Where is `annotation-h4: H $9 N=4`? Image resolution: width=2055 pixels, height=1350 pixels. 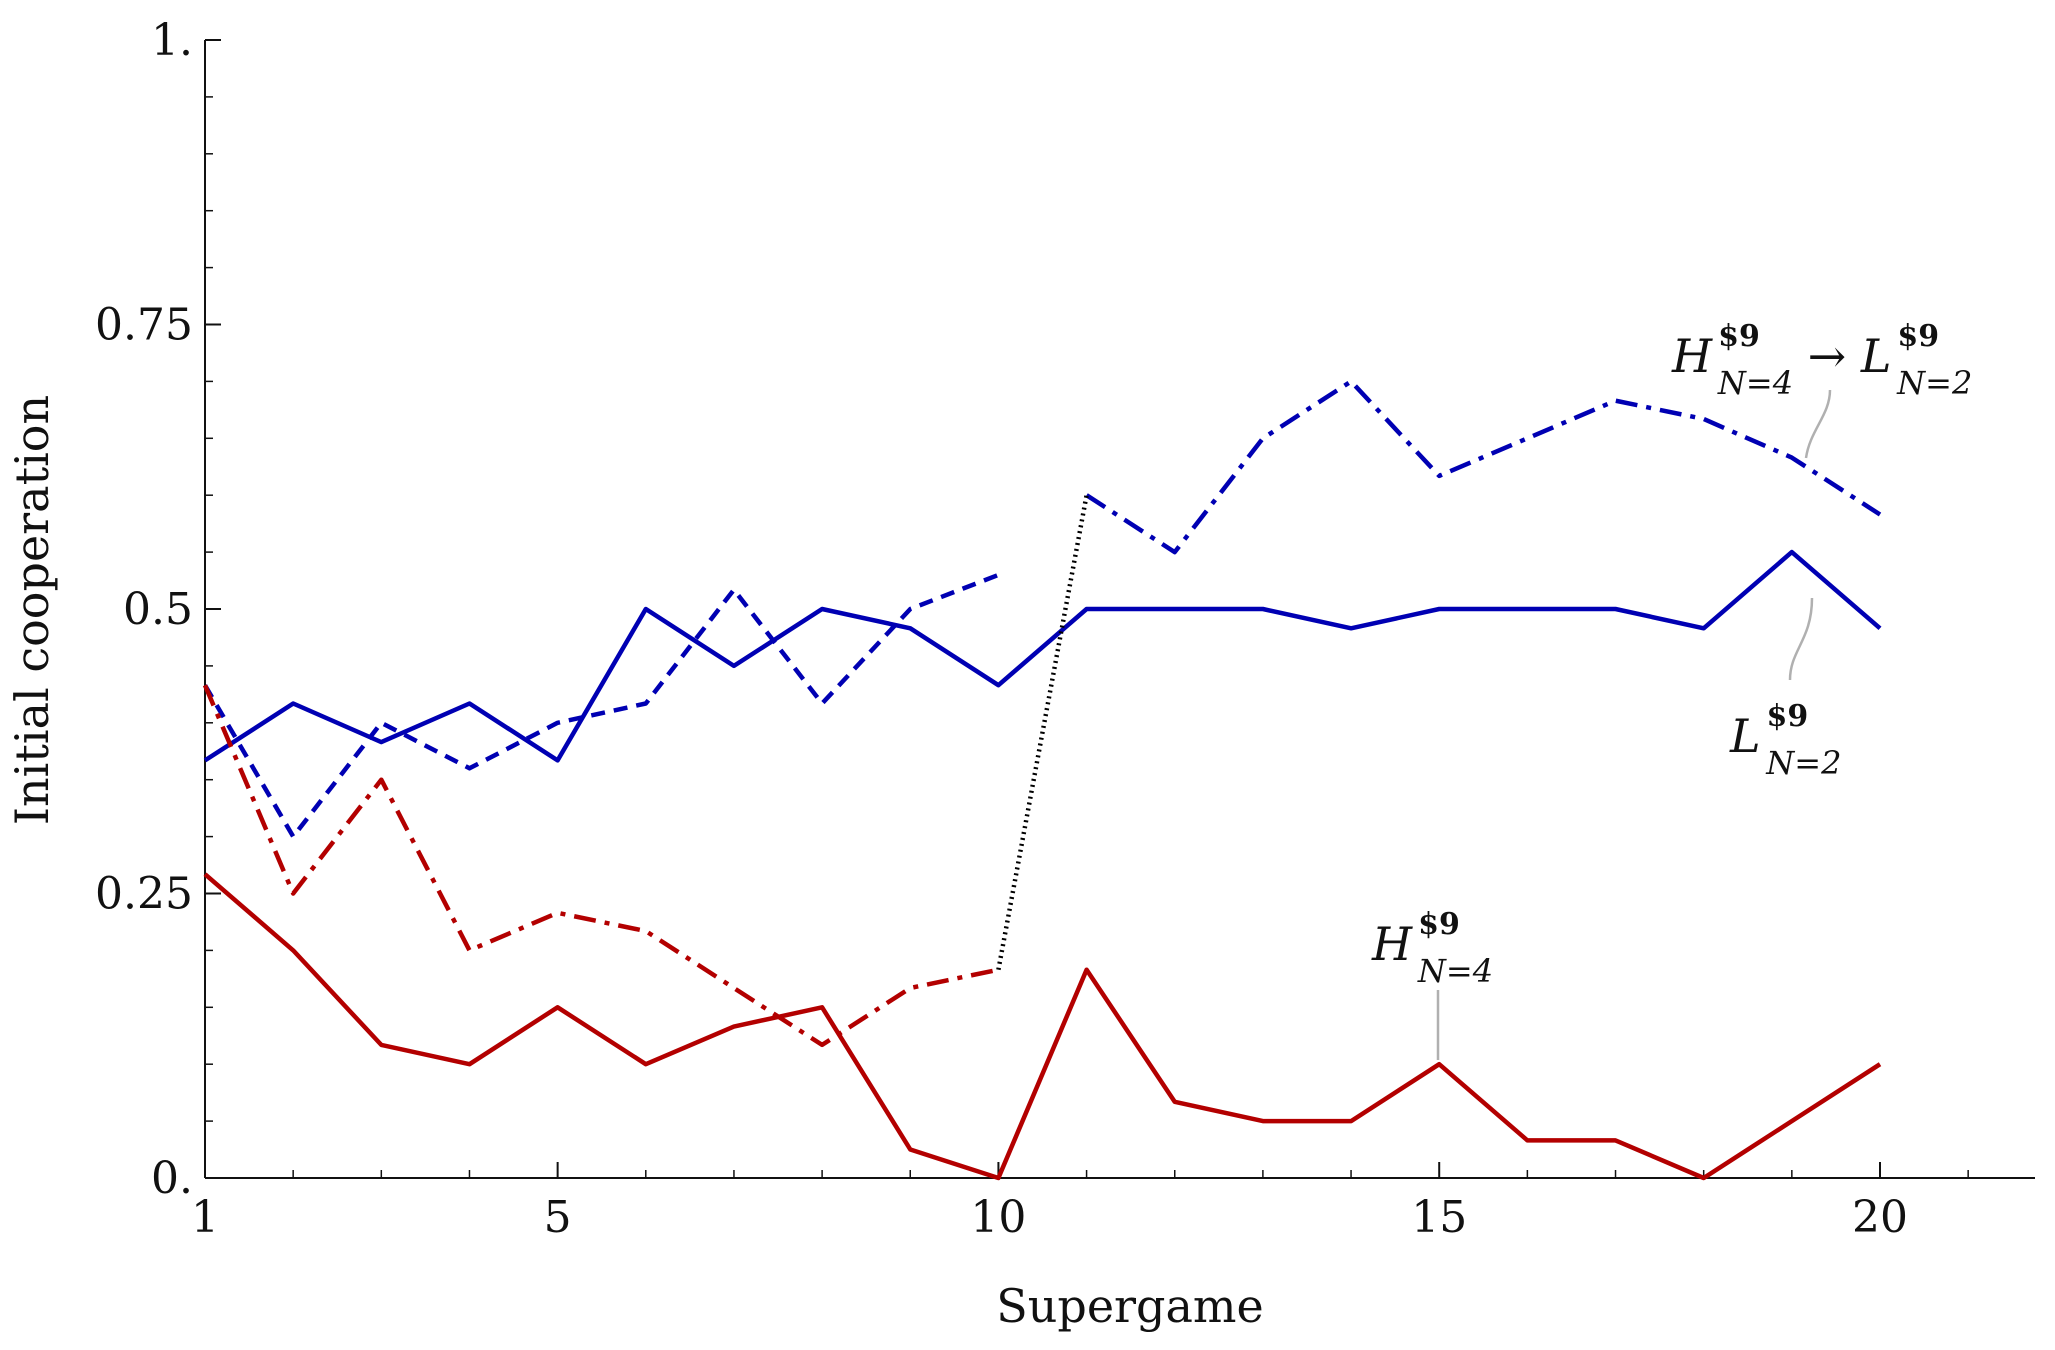
annotation-h4: H $9 N=4 is located at coordinates (1432, 948).